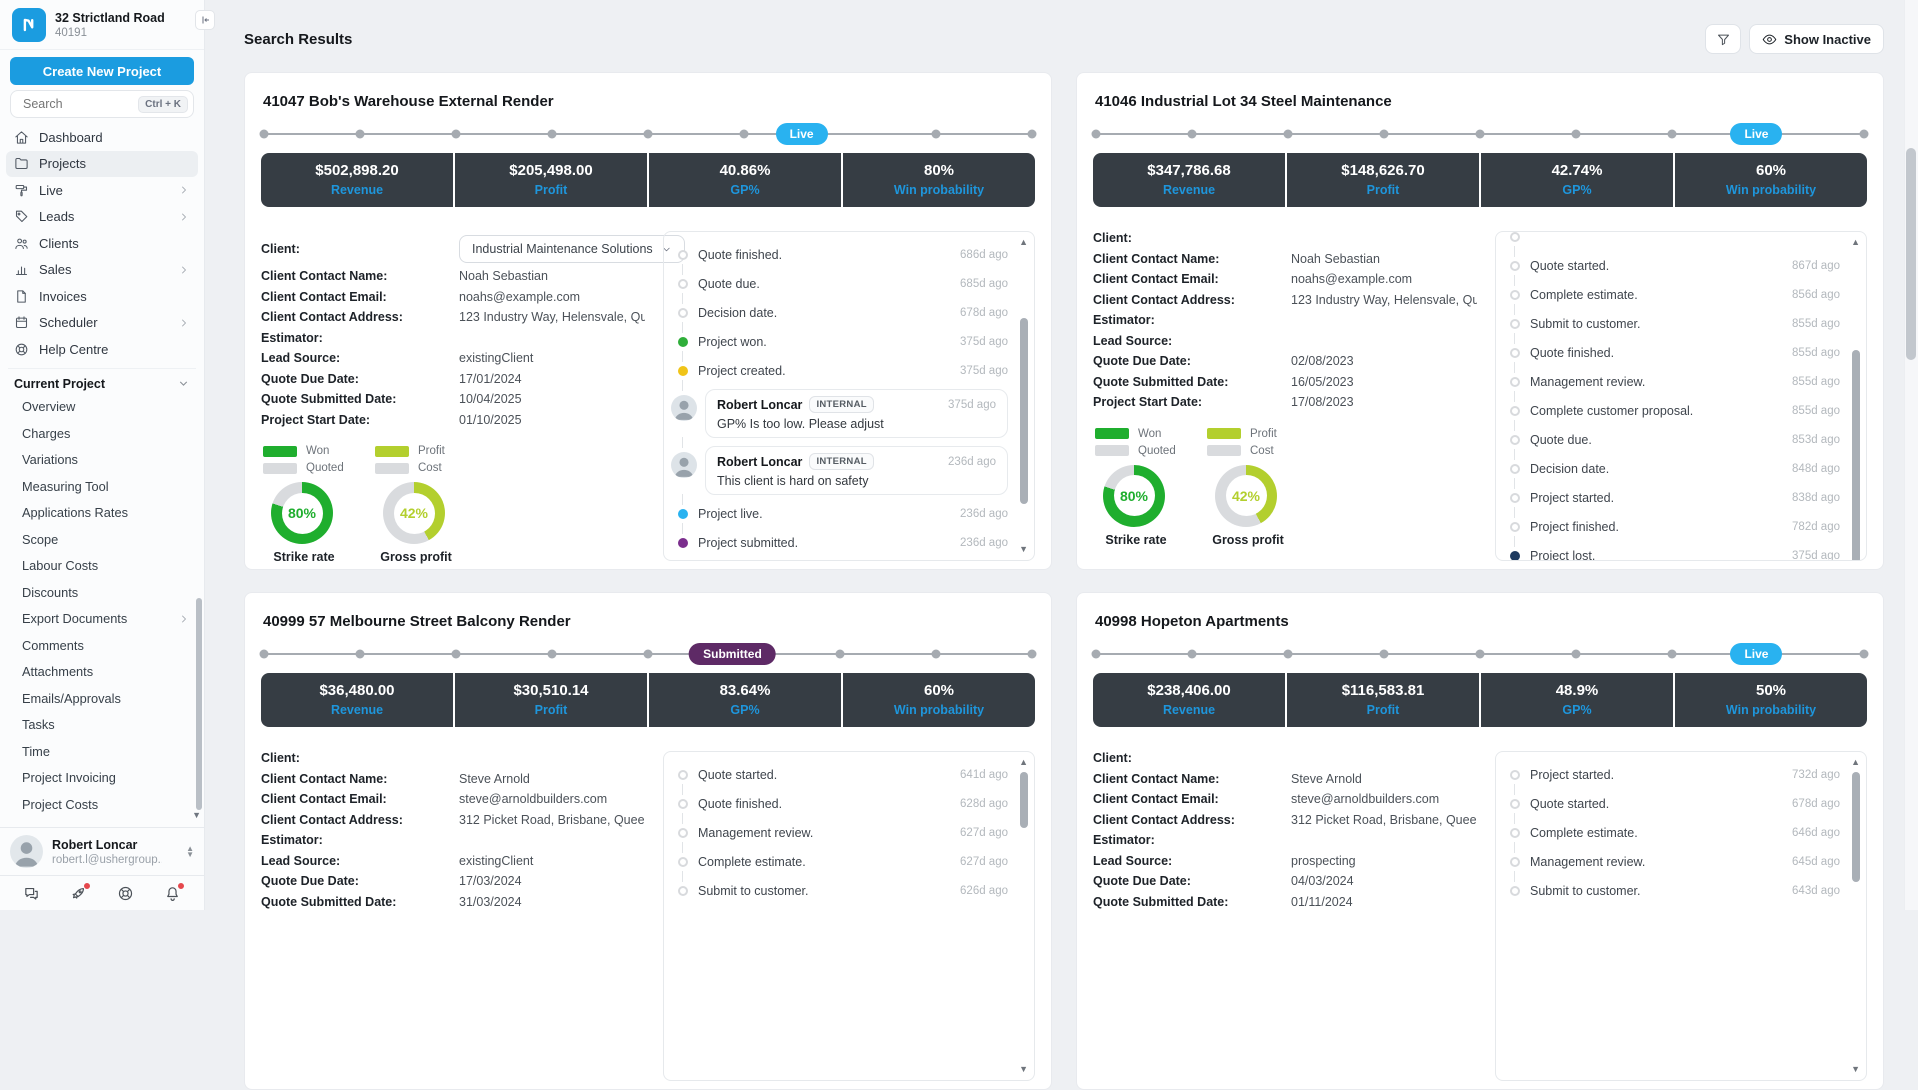  What do you see at coordinates (102, 539) in the screenshot?
I see `sidebar-item-scope: Scope` at bounding box center [102, 539].